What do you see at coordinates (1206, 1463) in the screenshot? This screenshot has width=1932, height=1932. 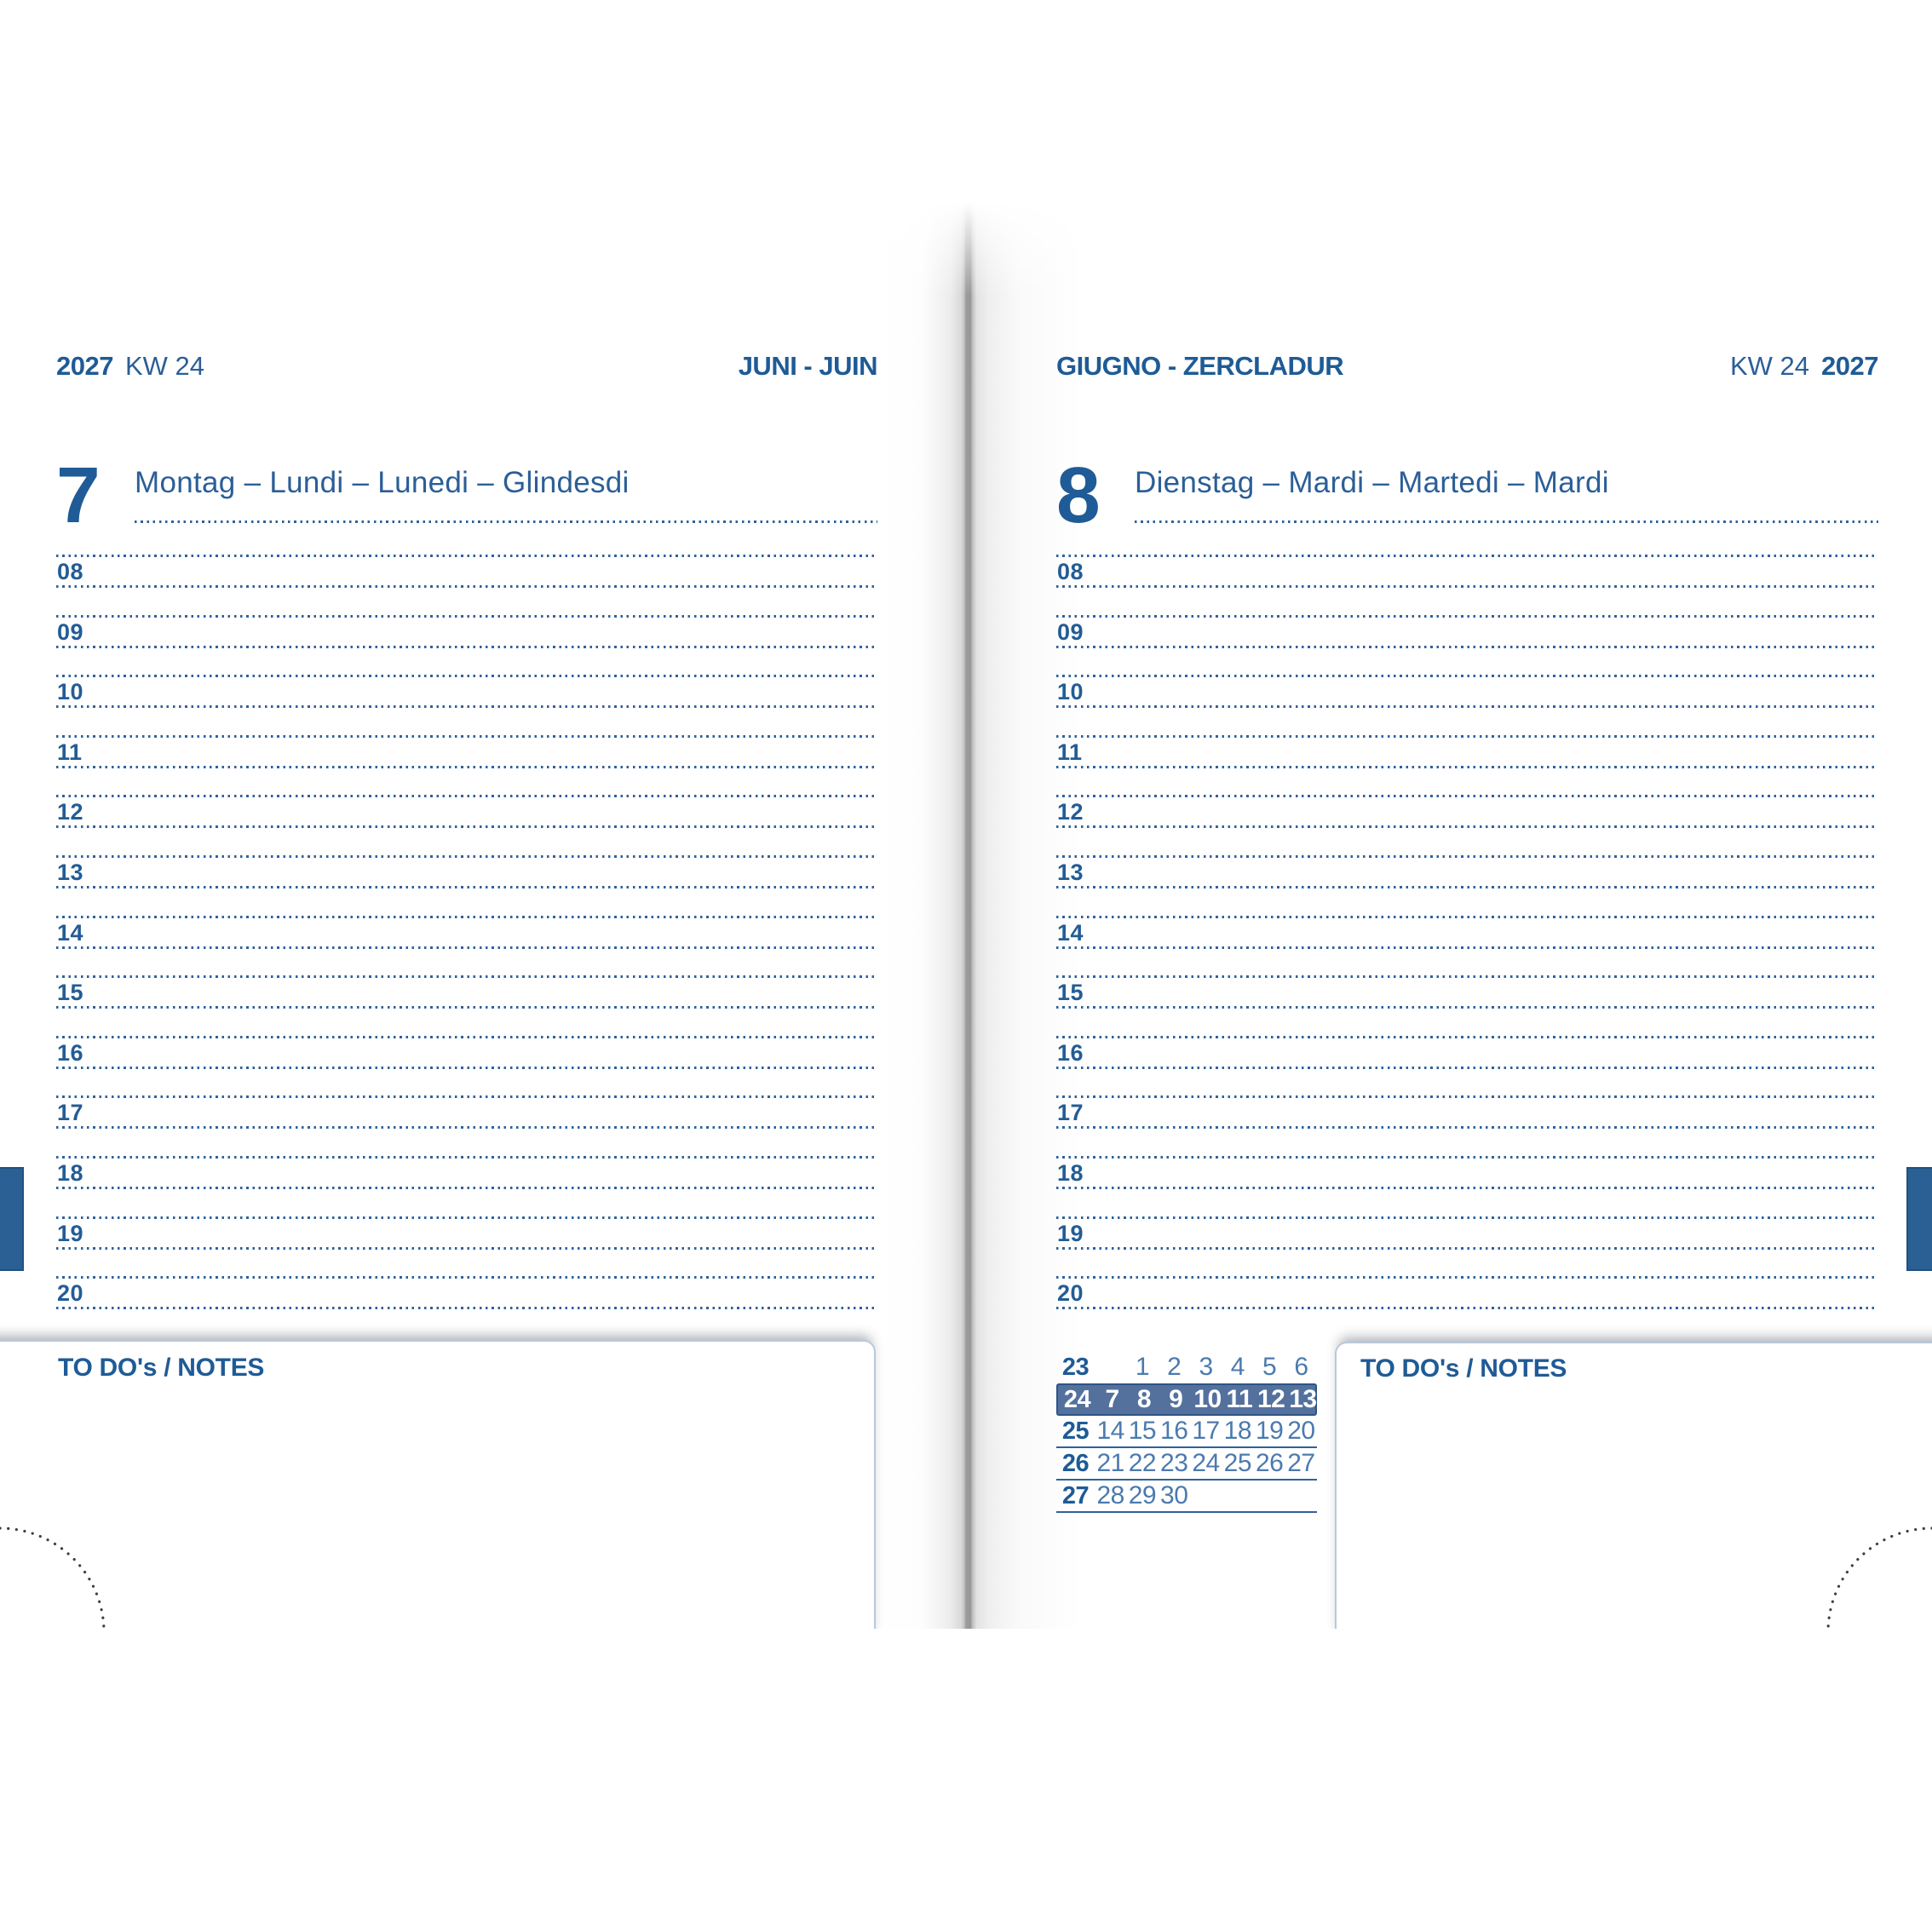 I see `day-cell: 24` at bounding box center [1206, 1463].